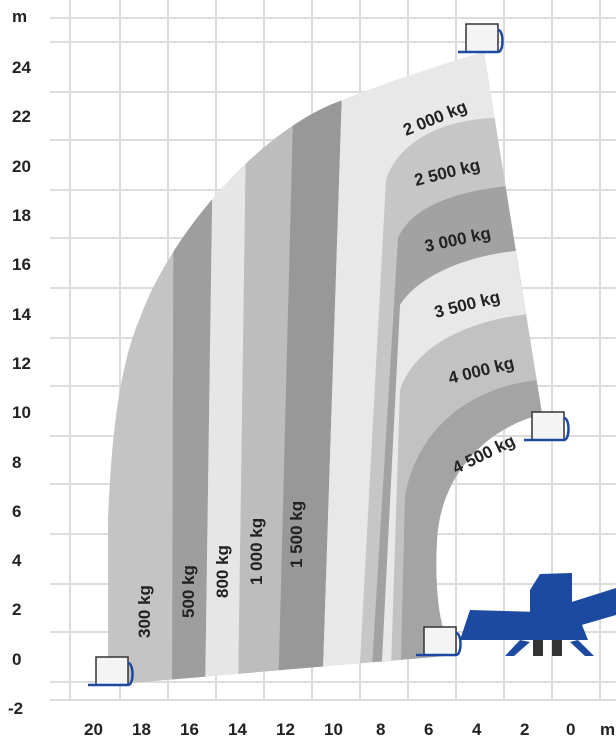 The height and width of the screenshot is (740, 616). Describe the element at coordinates (16, 511) in the screenshot. I see `y-tick: 6` at that location.